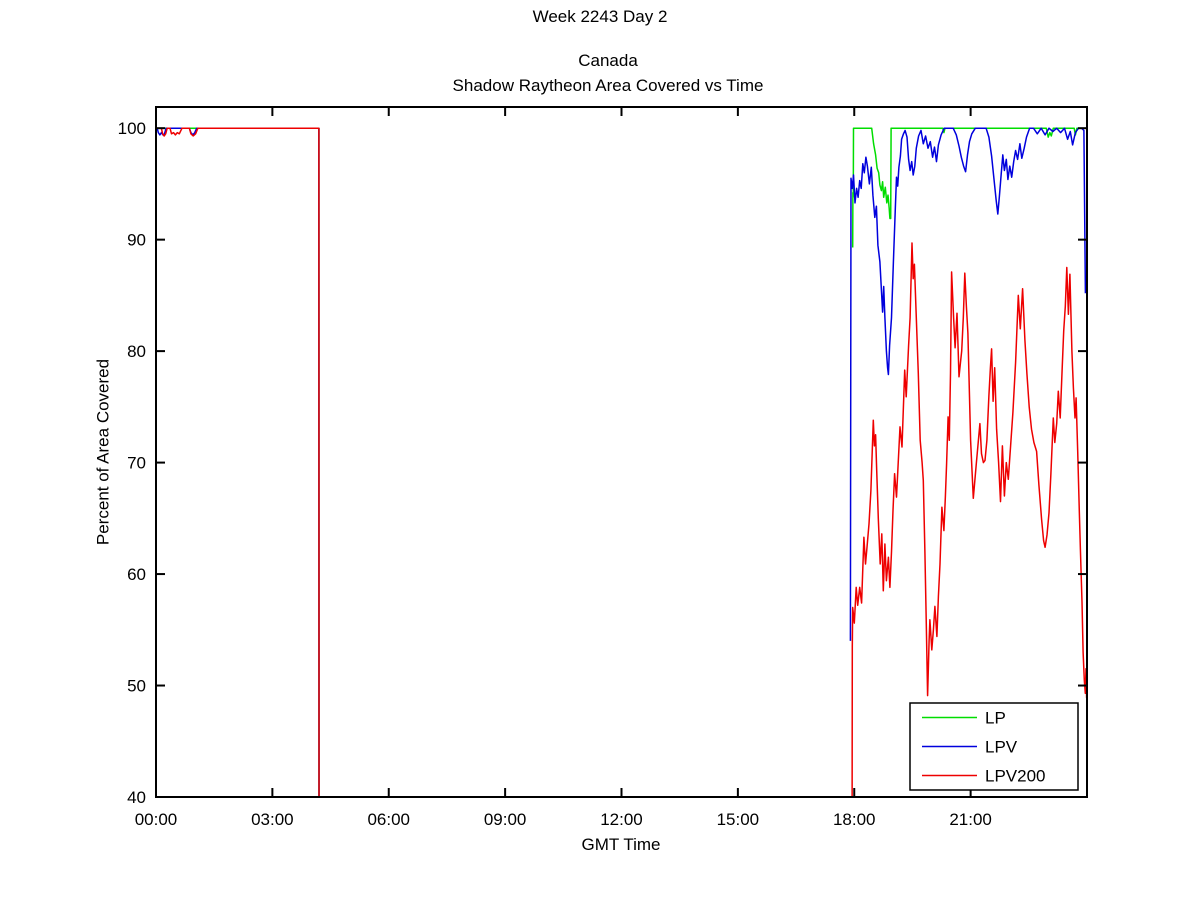 The image size is (1200, 900). I want to click on x-tick-label: 03:00, so click(272, 819).